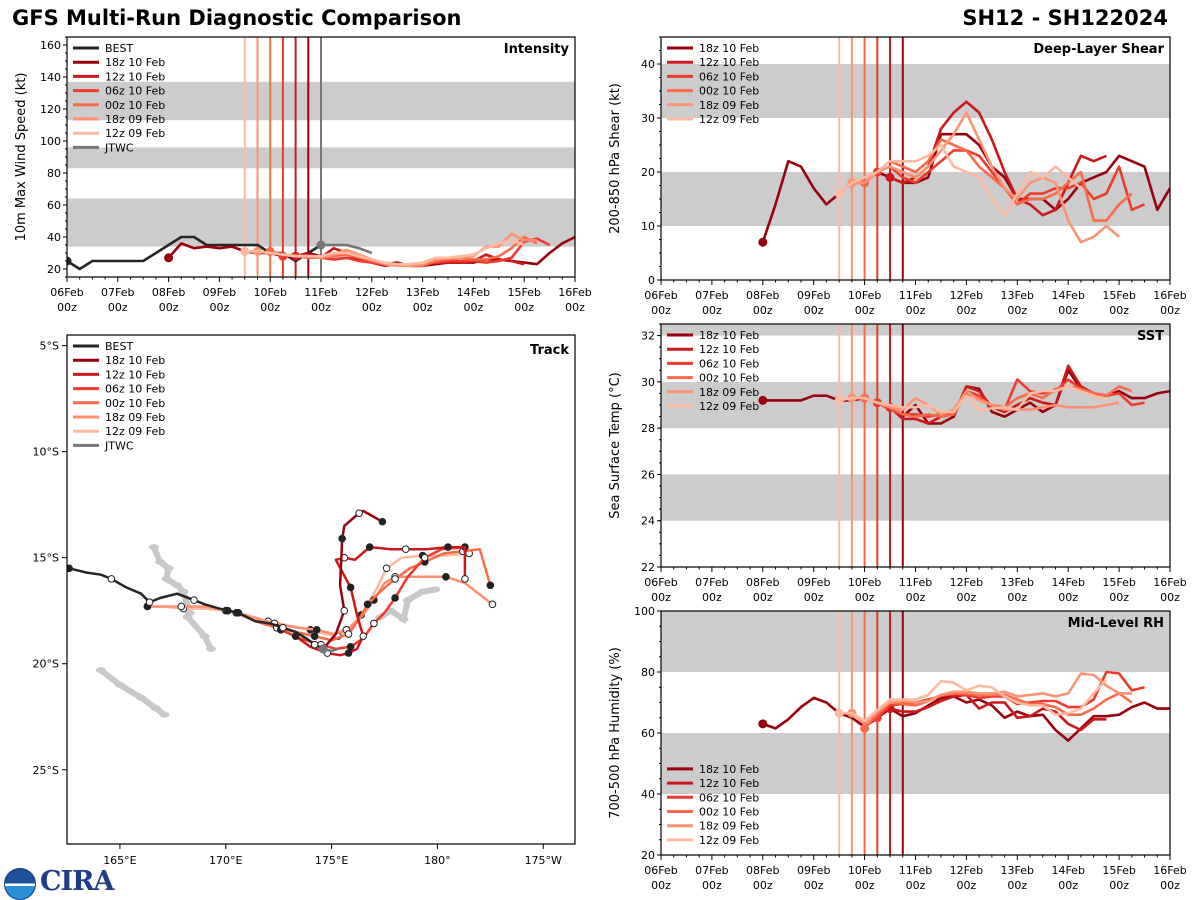 This screenshot has height=900, width=1200. What do you see at coordinates (20, 884) in the screenshot?
I see `noaa-logo-icon` at bounding box center [20, 884].